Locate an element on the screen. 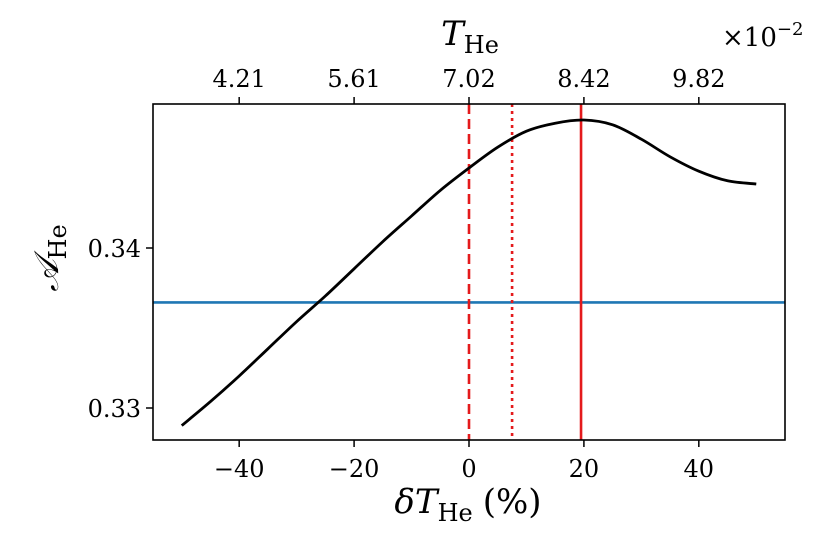 Image resolution: width=830 pixels, height=554 pixels. top-tick-label: 8.42 is located at coordinates (583, 79).